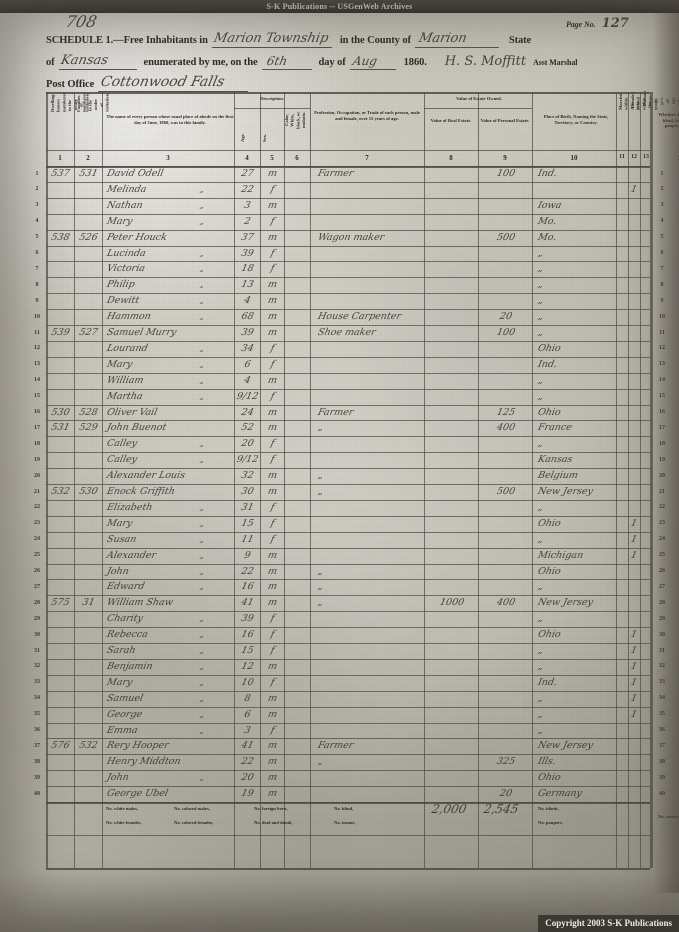 This screenshot has height=932, width=679. I want to click on cell-age: 13, so click(247, 285).